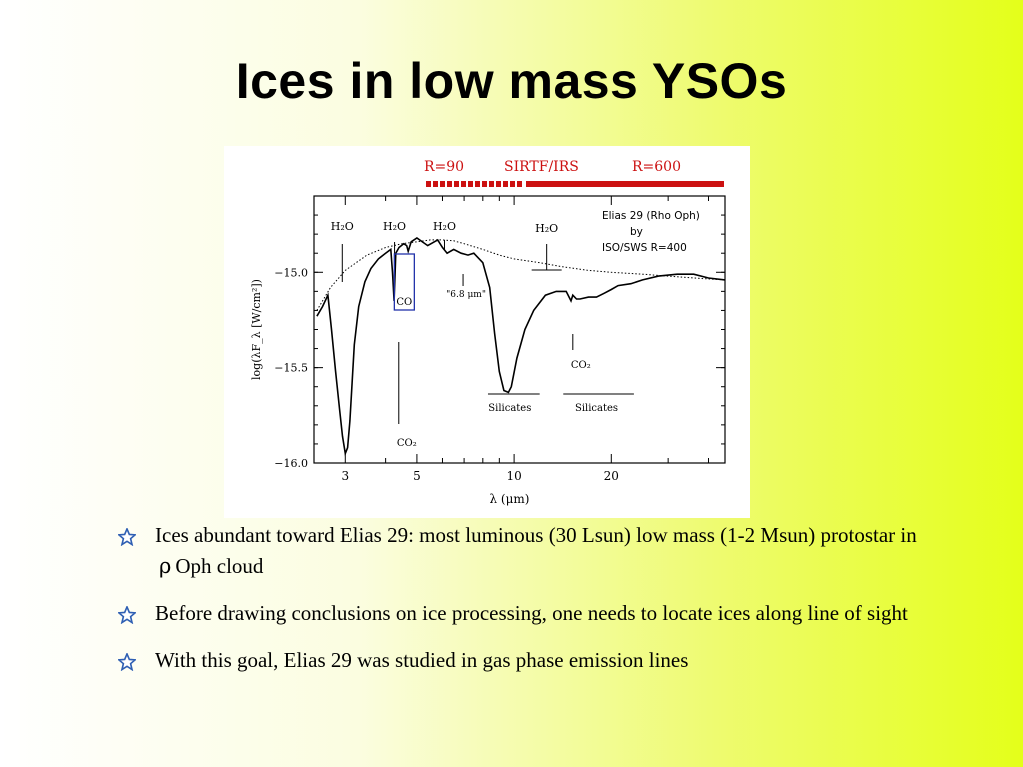  I want to click on plot-frame, so click(519, 329).